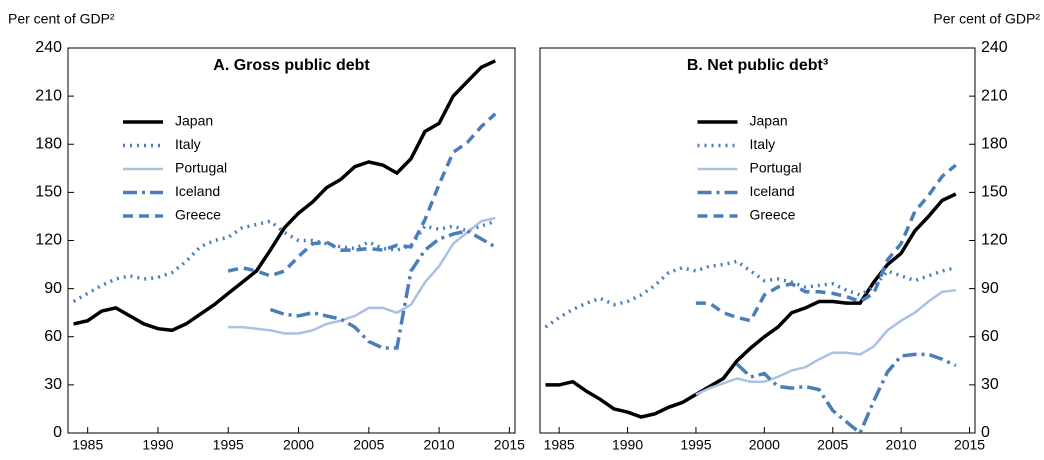  Describe the element at coordinates (757, 65) in the screenshot. I see `panel-title: B. Net public debt³` at that location.